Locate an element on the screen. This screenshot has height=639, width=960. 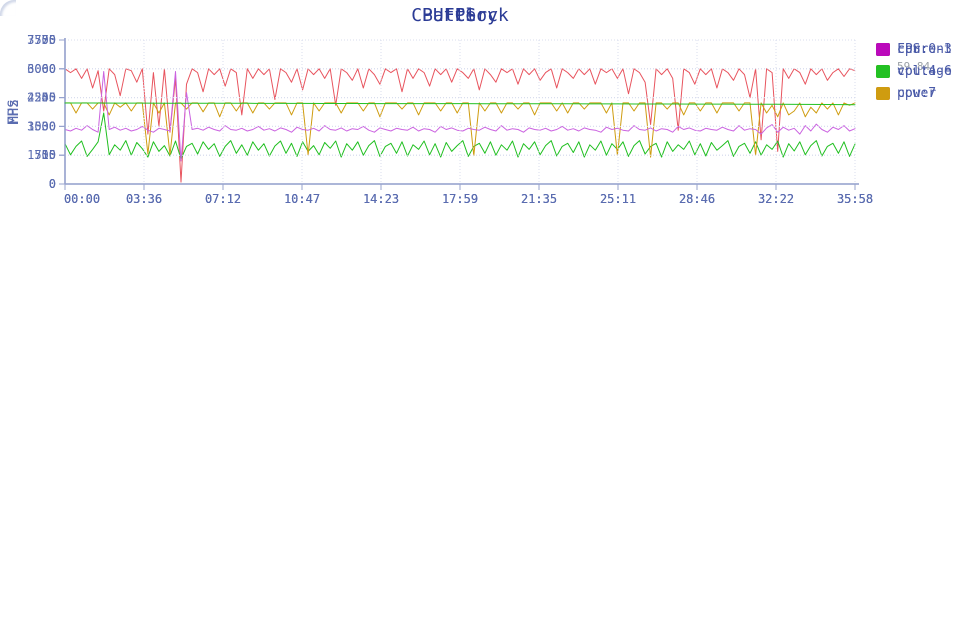
voltage-legend-label: voltage is located at coordinates (924, 71).